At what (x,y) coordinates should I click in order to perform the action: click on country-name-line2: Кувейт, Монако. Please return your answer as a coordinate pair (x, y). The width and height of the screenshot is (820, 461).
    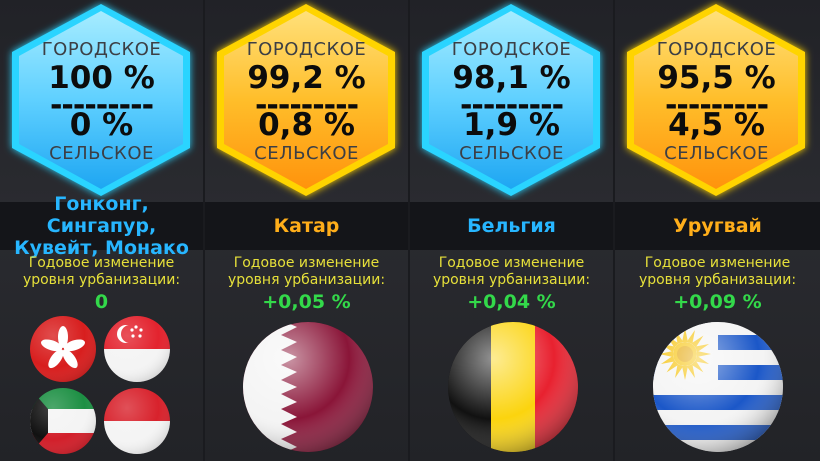
    Looking at the image, I should click on (101, 248).